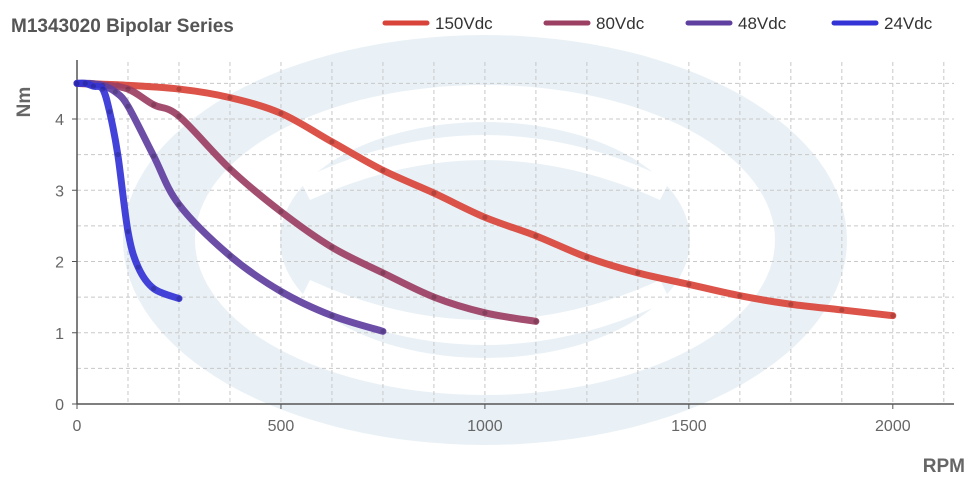 This screenshot has height=479, width=969. What do you see at coordinates (59, 191) in the screenshot?
I see `y-tick-label: 3` at bounding box center [59, 191].